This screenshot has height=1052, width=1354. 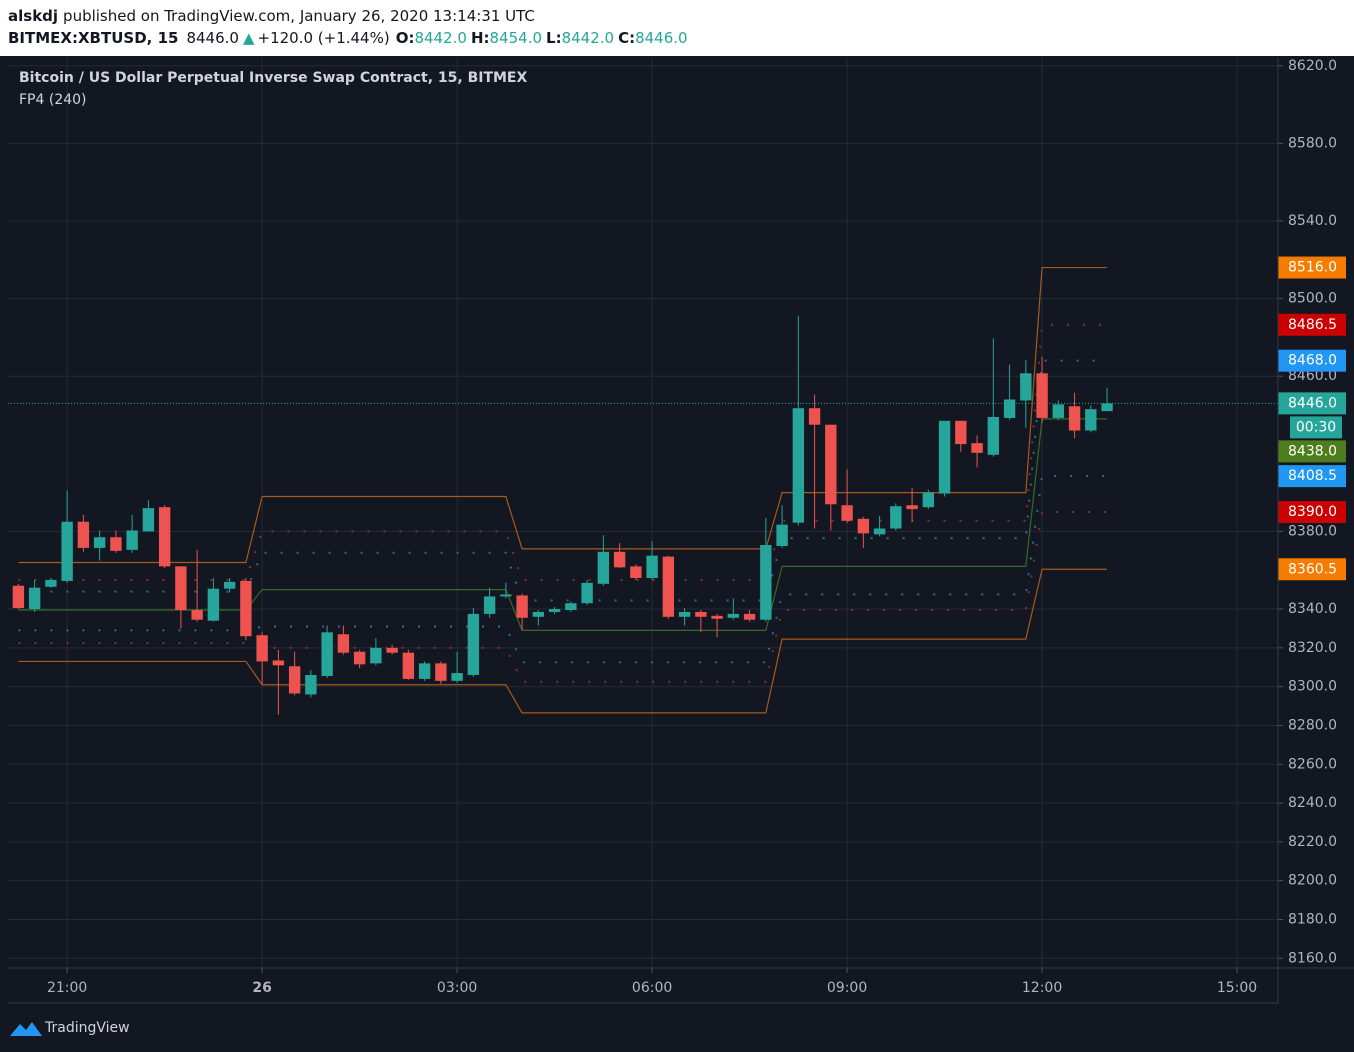 I want to click on x-tick-label: 06:00, so click(x=652, y=988).